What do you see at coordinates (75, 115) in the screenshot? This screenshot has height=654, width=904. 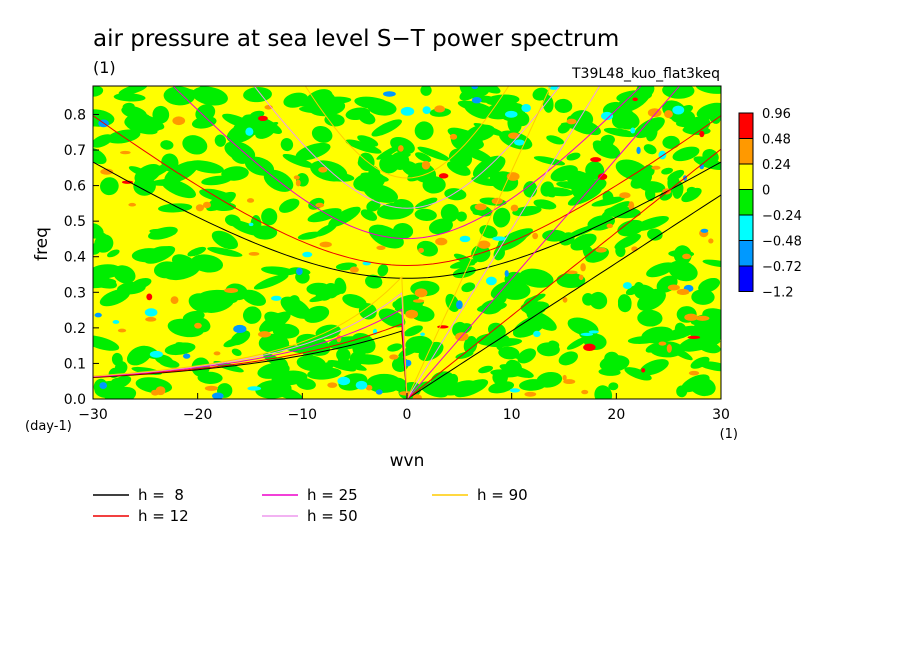 I see `y-tick-label: 0.8` at bounding box center [75, 115].